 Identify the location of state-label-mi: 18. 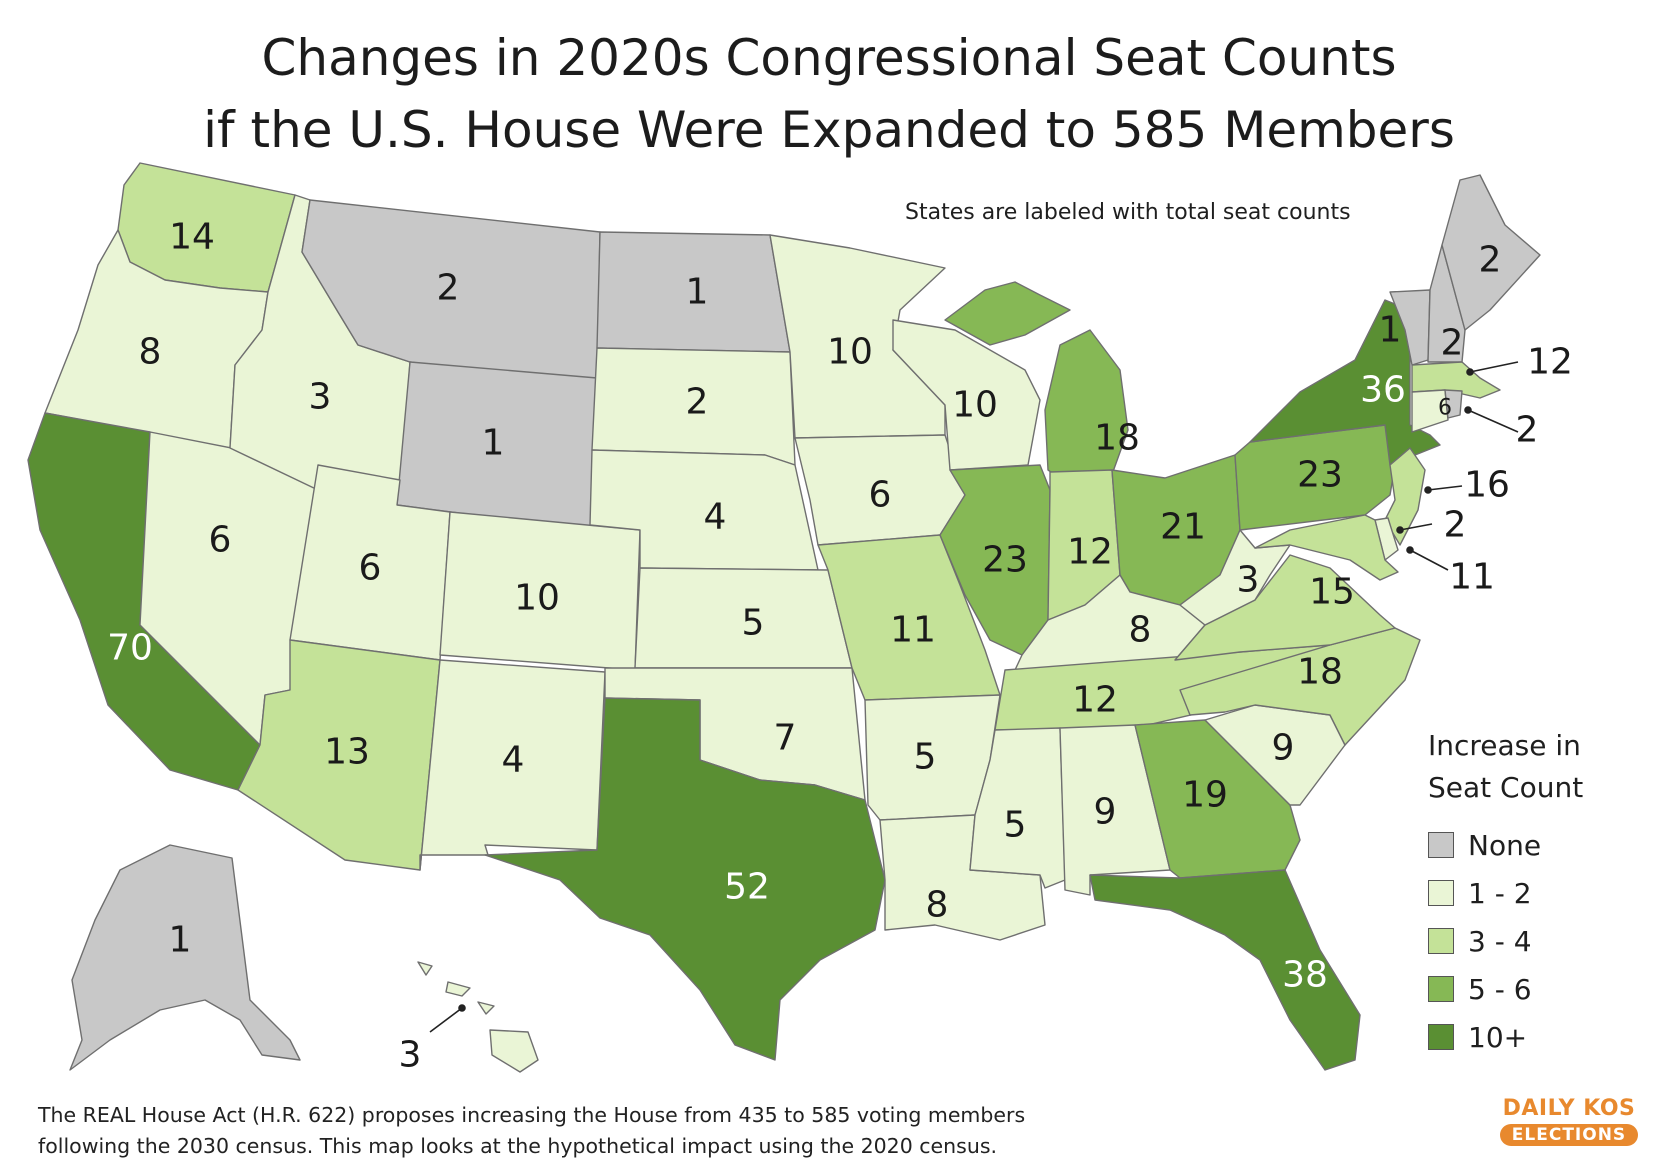
(1117, 438).